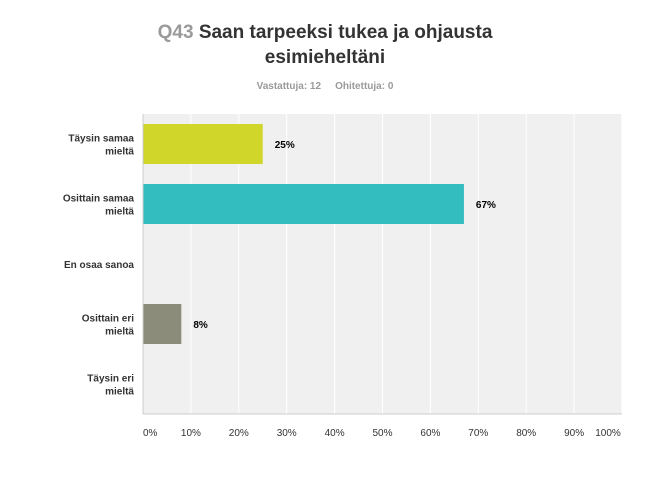 This screenshot has width=650, height=487. Describe the element at coordinates (175, 32) in the screenshot. I see `question-number: Q43` at that location.